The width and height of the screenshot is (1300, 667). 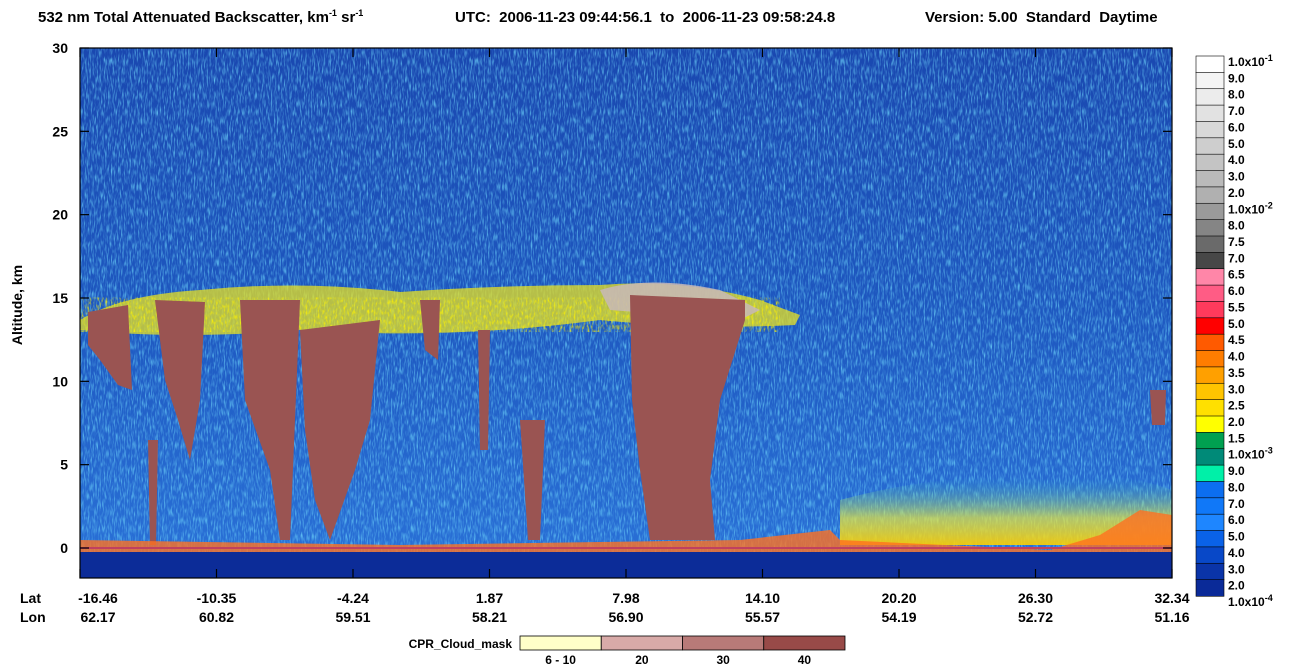 I want to click on x-tick-label: -4.24, so click(x=353, y=598).